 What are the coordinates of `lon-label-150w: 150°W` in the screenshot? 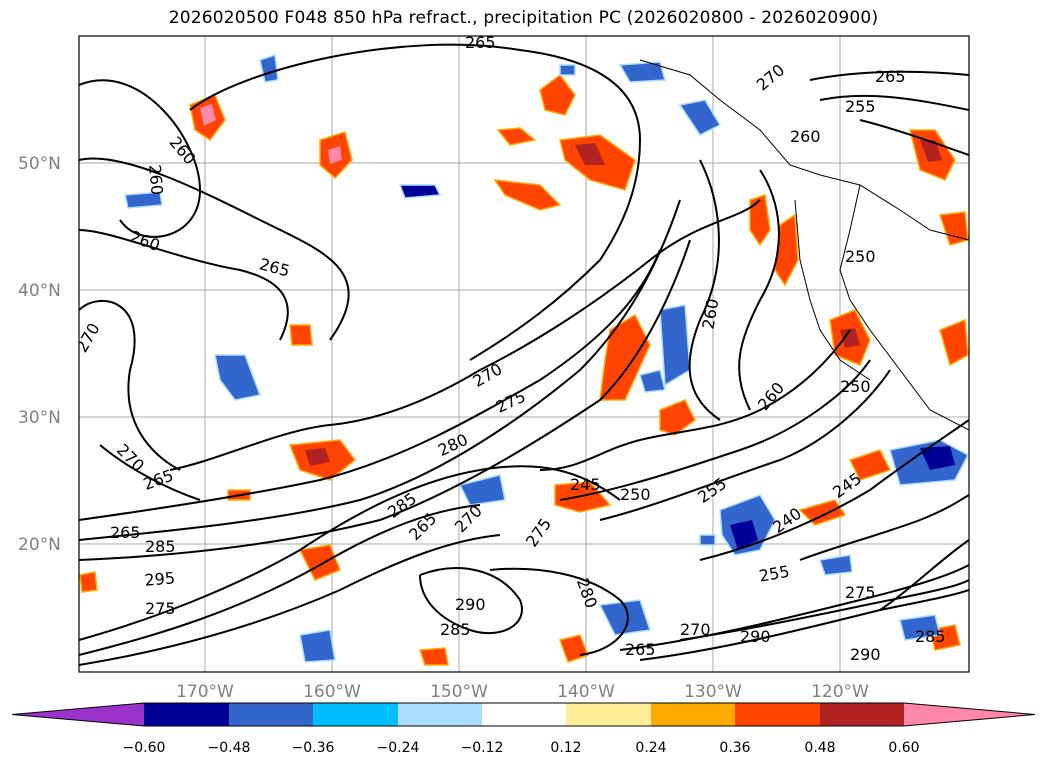 It's located at (459, 692).